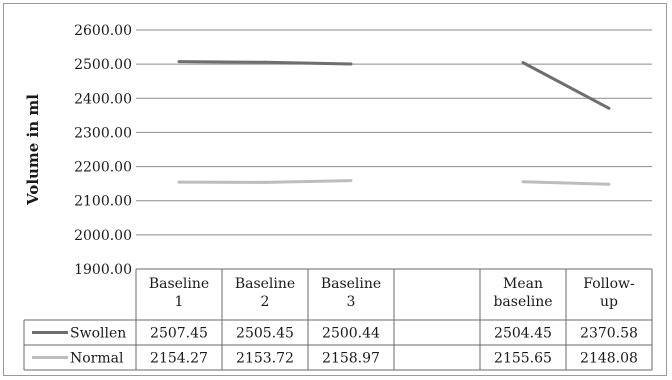  I want to click on data-label: 2370.58, so click(609, 334).